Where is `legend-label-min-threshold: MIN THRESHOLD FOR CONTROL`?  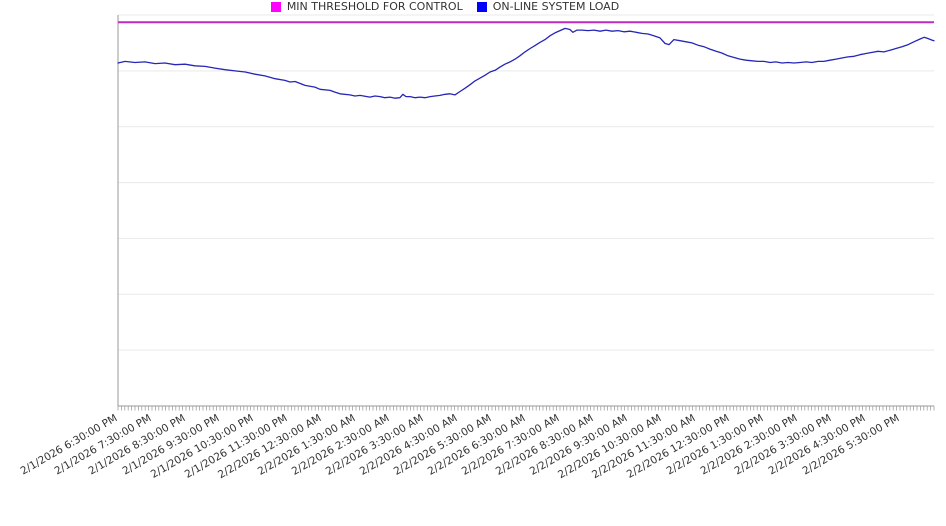
legend-label-min-threshold: MIN THRESHOLD FOR CONTROL is located at coordinates (374, 6).